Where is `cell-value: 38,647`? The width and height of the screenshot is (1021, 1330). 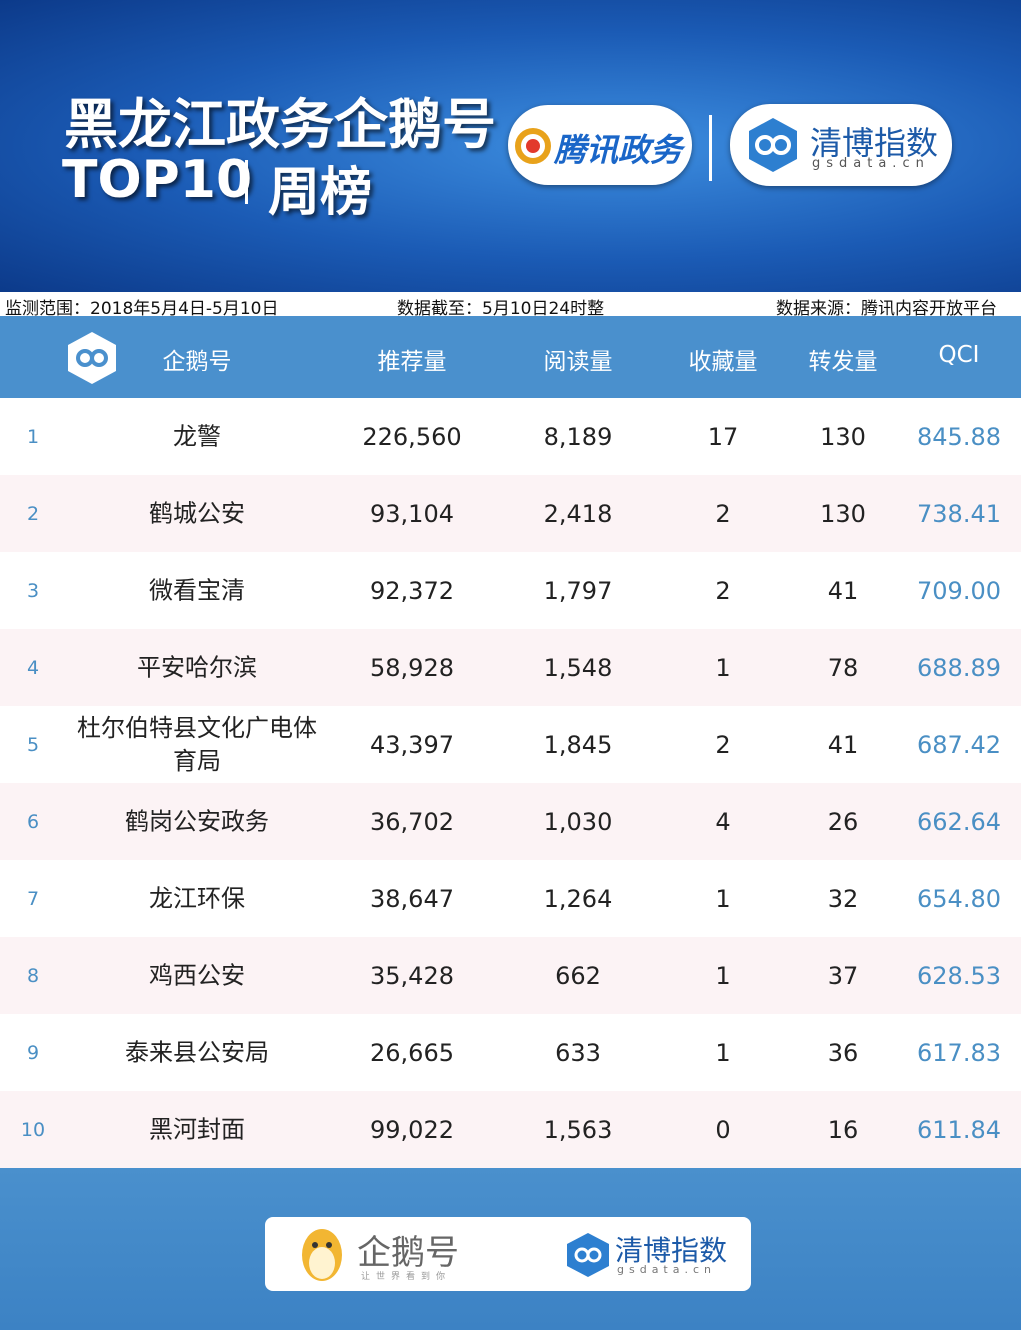 cell-value: 38,647 is located at coordinates (412, 898).